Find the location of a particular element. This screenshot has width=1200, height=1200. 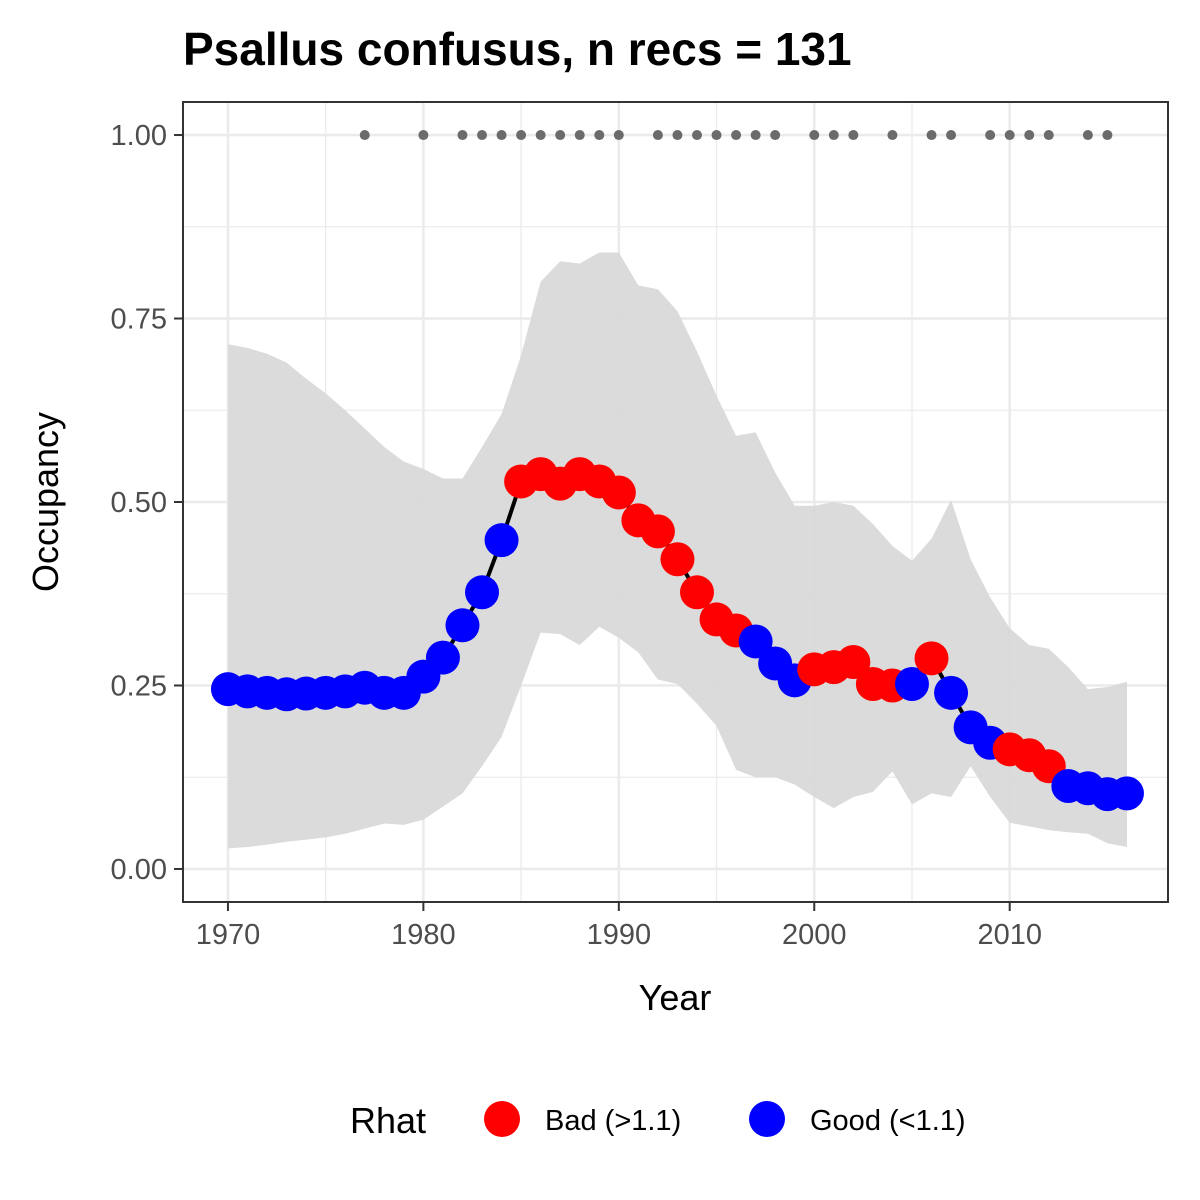

chart-title: Psallus confusus, n recs = 131 is located at coordinates (517, 49).